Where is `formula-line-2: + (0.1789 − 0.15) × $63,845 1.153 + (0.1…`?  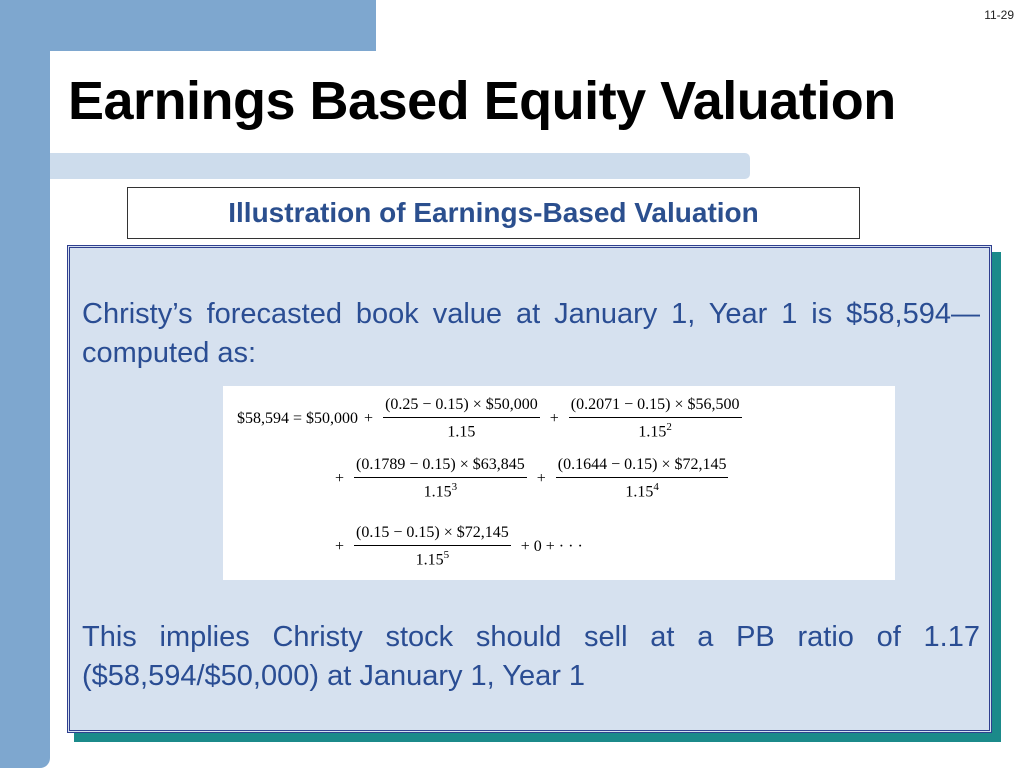 formula-line-2: + (0.1789 − 0.15) × $63,845 1.153 + (0.1… is located at coordinates (530, 478).